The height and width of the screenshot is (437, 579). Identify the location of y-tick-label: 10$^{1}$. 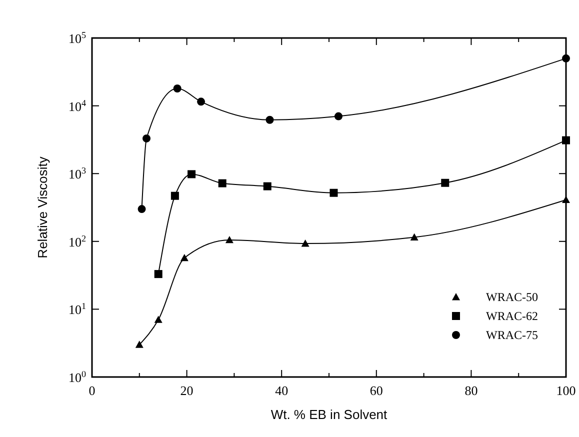
(77, 309).